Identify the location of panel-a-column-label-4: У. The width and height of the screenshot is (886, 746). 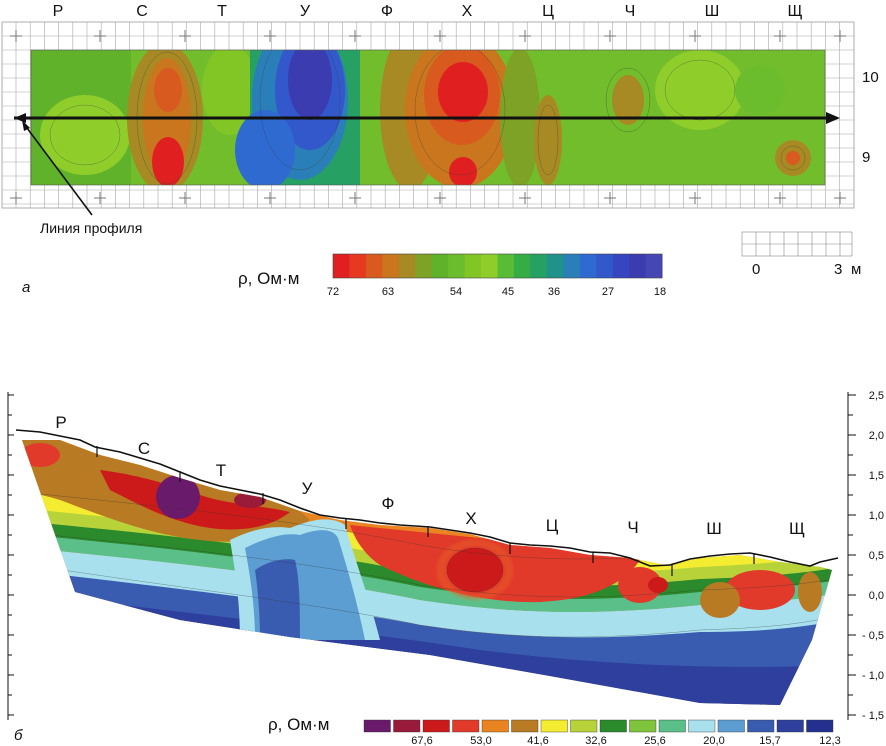
(305, 11).